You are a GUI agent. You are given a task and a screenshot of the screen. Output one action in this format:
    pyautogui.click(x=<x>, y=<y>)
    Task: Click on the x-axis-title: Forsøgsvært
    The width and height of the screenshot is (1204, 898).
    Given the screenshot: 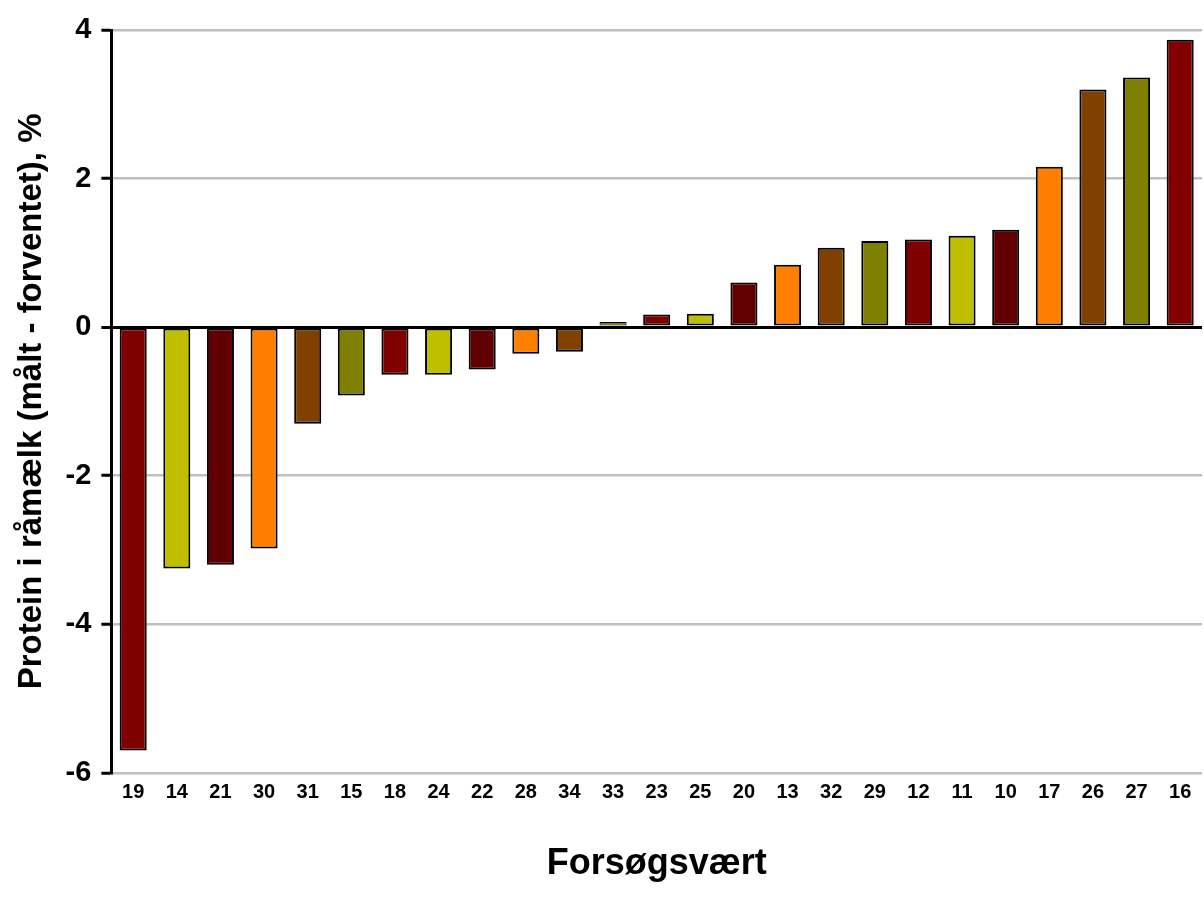 What is the action you would take?
    pyautogui.click(x=656, y=862)
    